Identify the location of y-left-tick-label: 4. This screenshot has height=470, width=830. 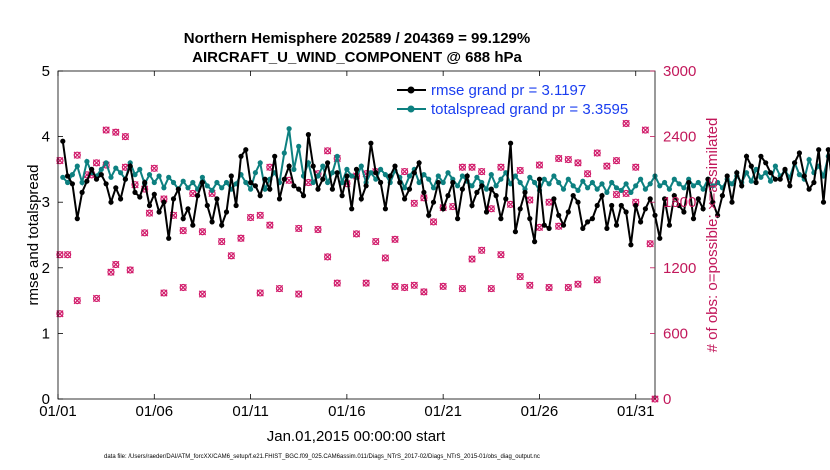
(46, 137).